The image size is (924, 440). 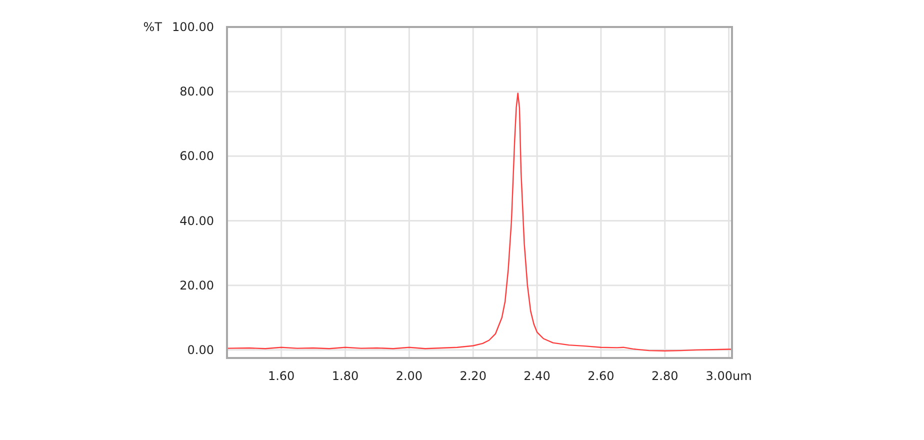 What do you see at coordinates (729, 376) in the screenshot?
I see `x-tick-label: 3.00um` at bounding box center [729, 376].